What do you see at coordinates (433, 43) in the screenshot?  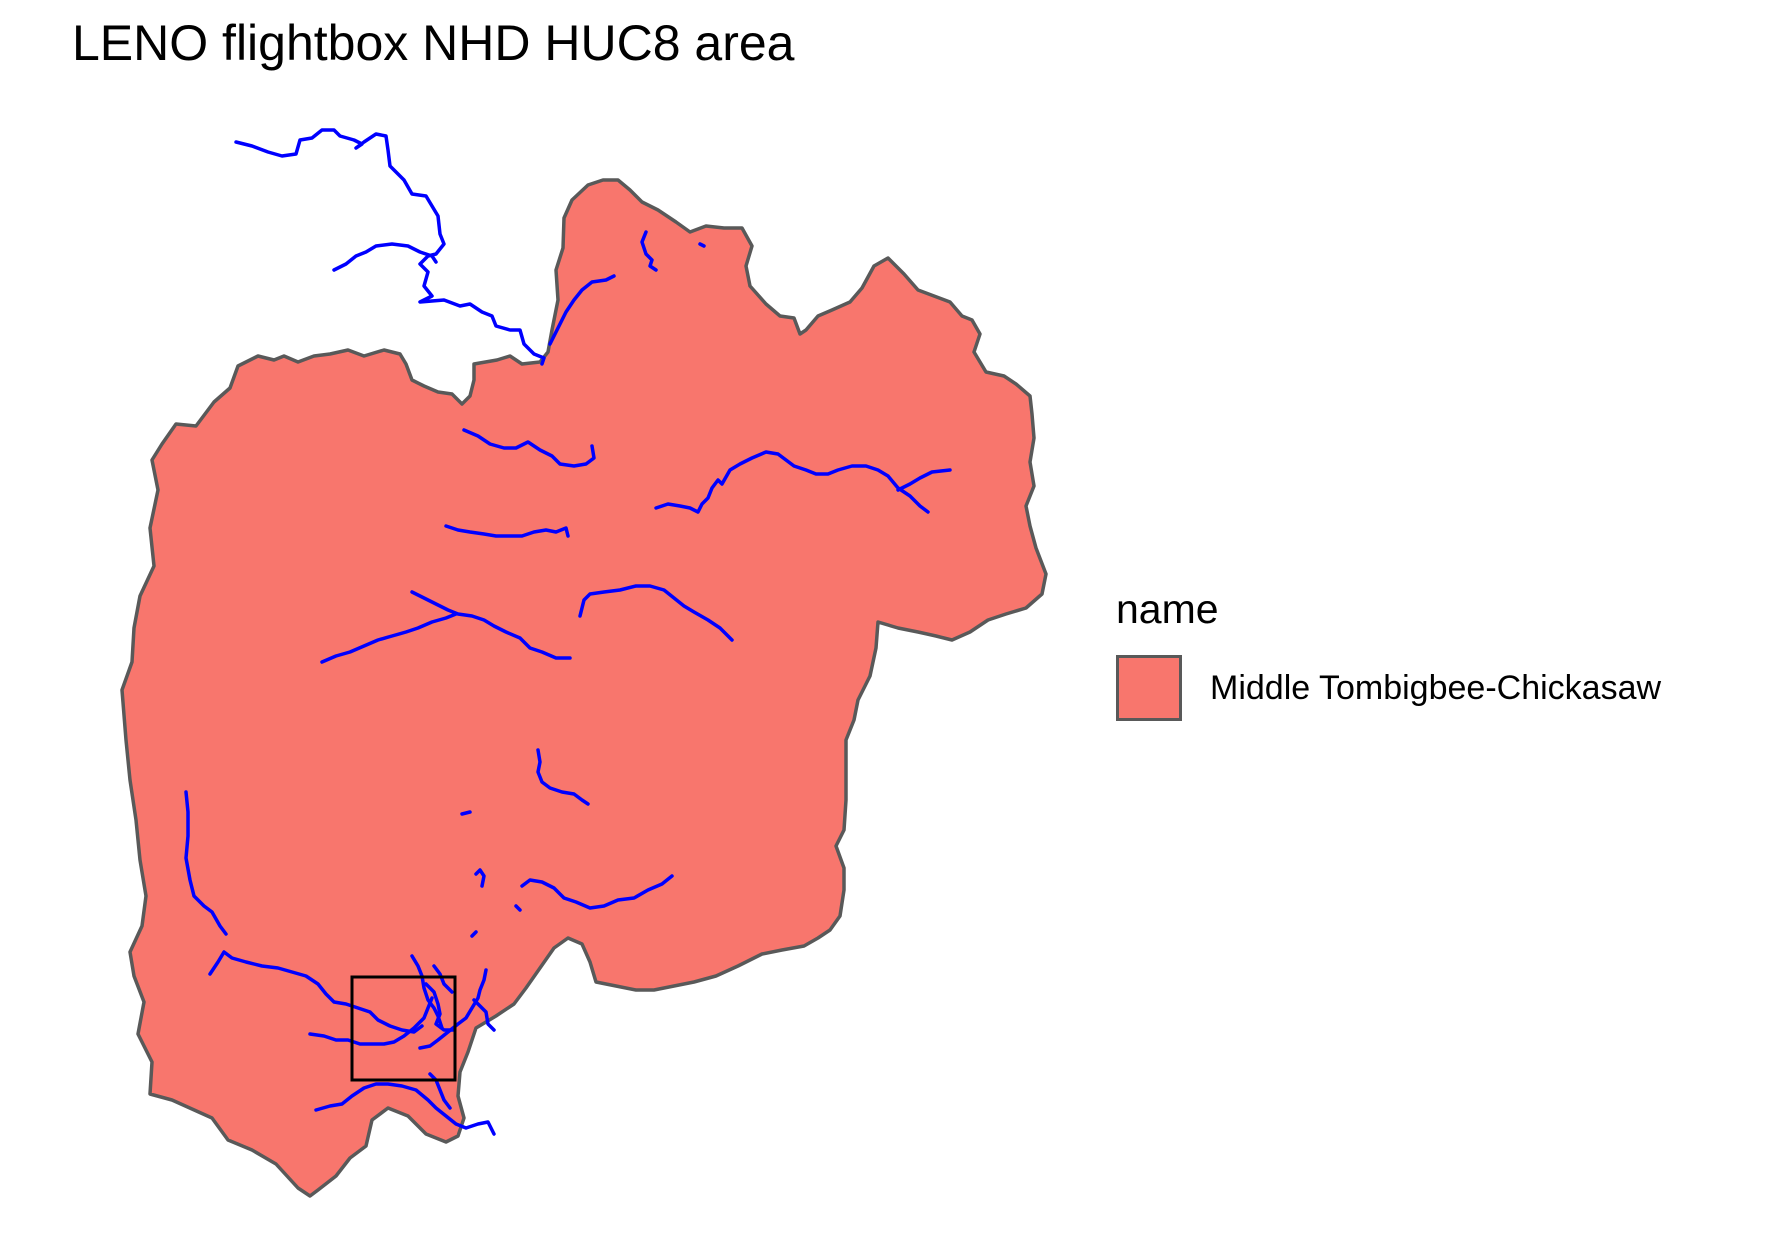 I see `map-title: LENO flightbox NHD HUC8 area` at bounding box center [433, 43].